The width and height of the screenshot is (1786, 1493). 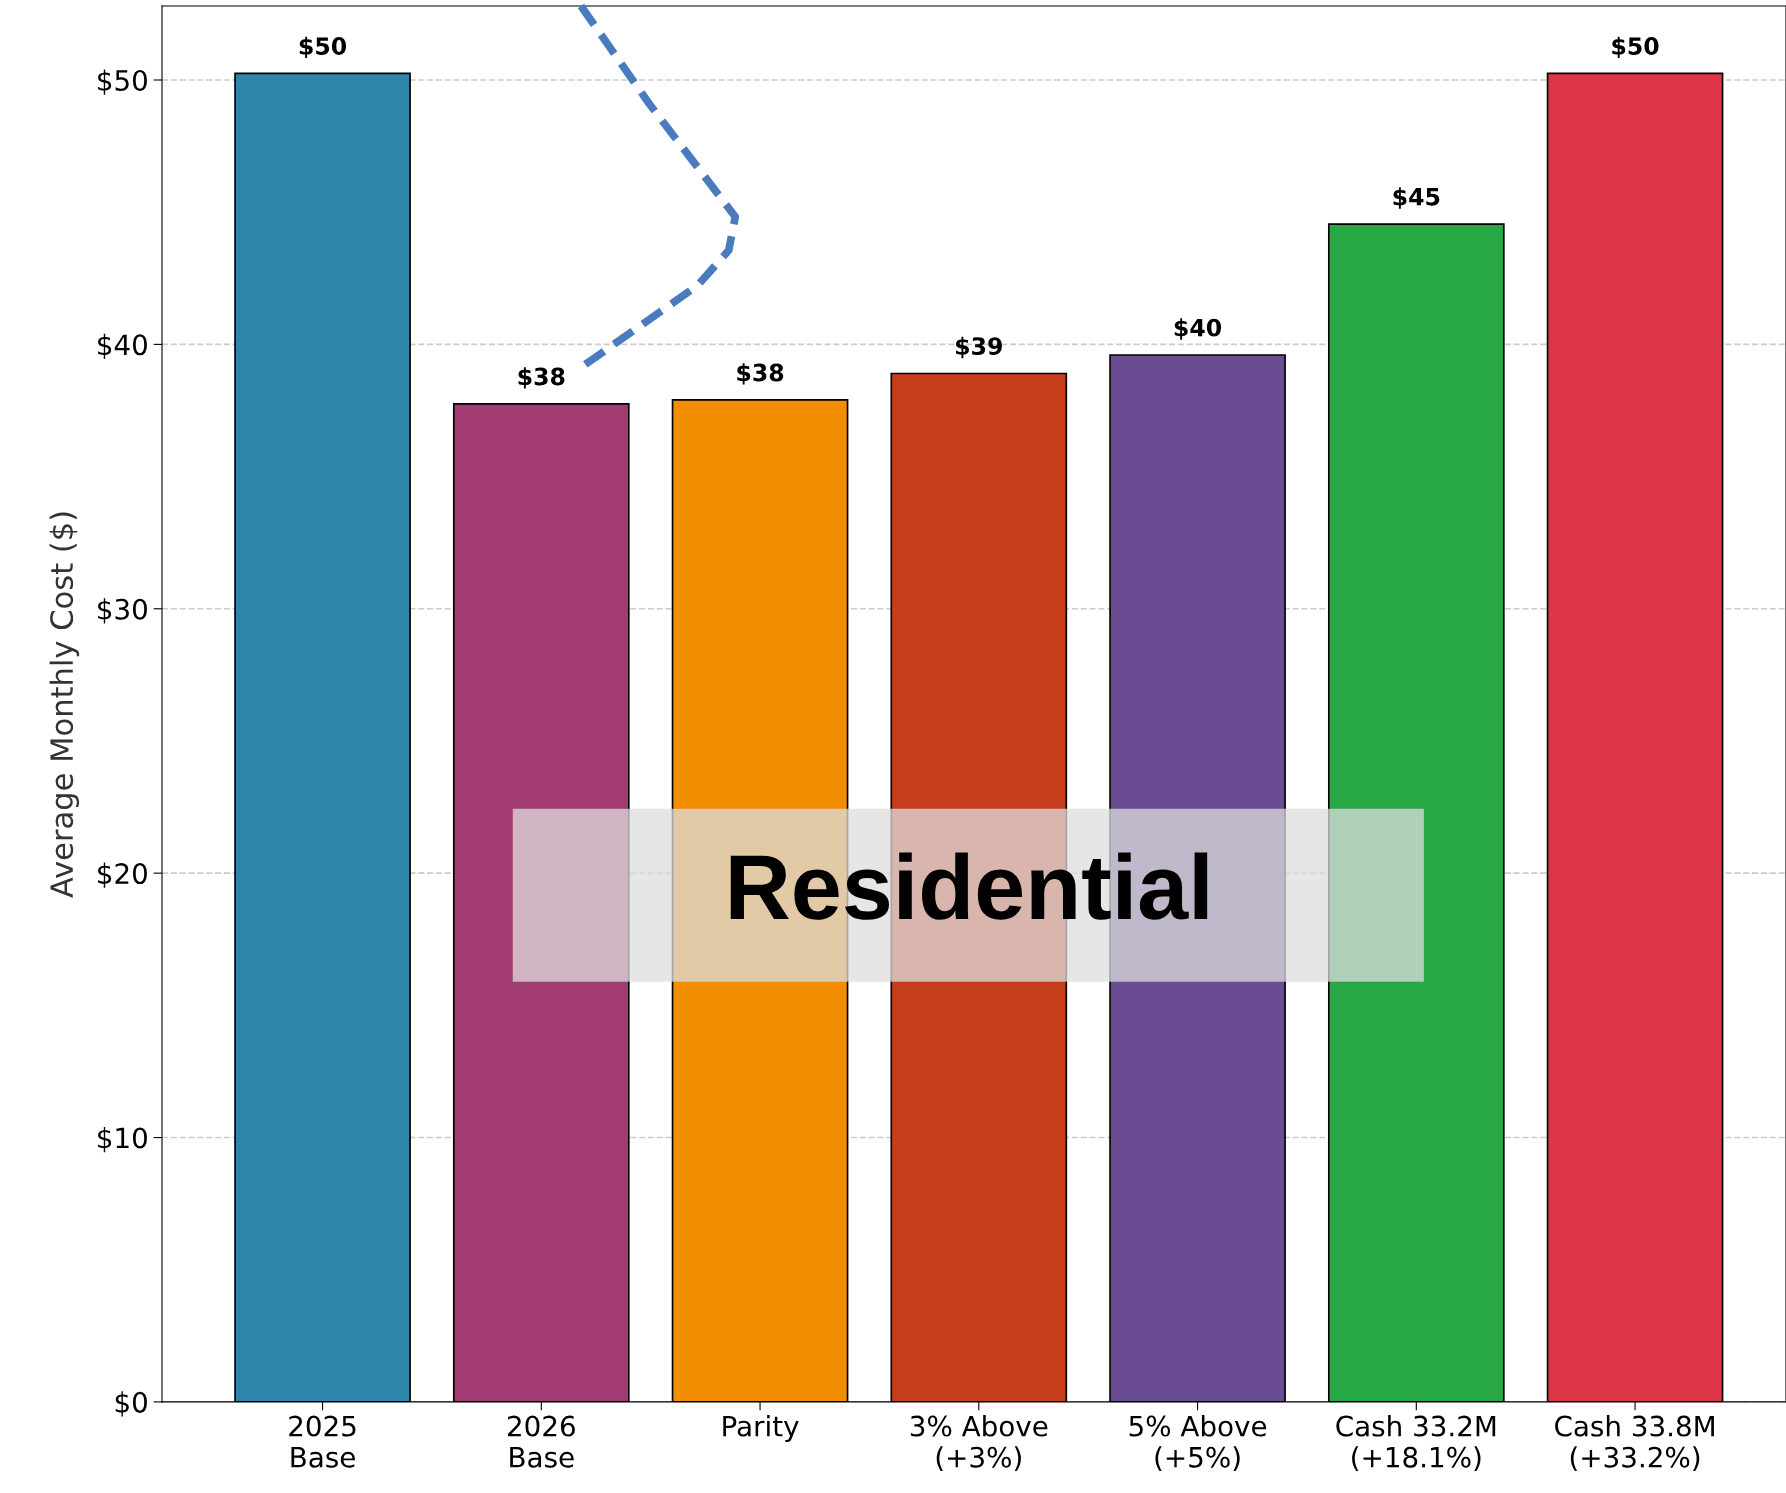 What do you see at coordinates (541, 1441) in the screenshot?
I see `x-tick-label: 2026 Base` at bounding box center [541, 1441].